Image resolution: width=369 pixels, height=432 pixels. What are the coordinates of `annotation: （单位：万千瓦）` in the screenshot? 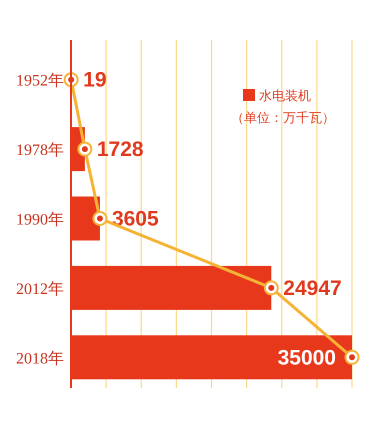 It's located at (283, 117).